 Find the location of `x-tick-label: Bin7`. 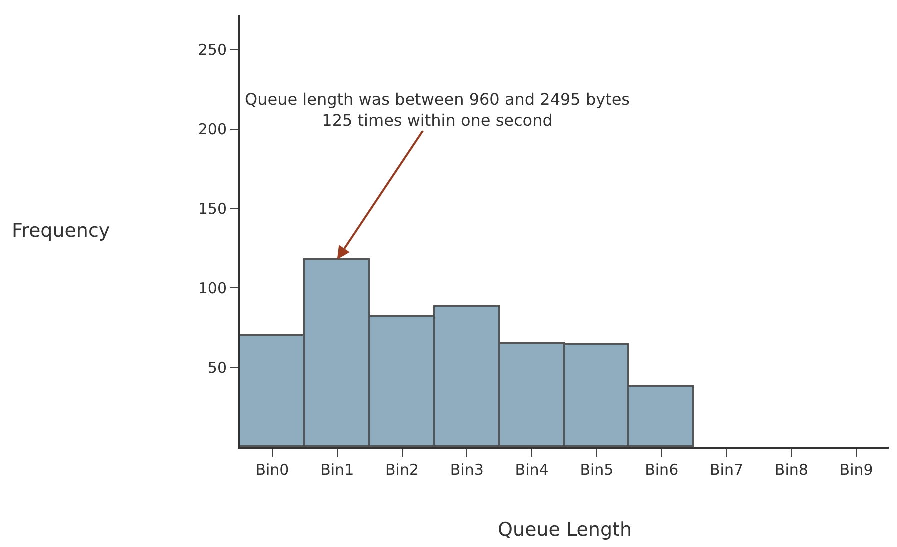

x-tick-label: Bin7 is located at coordinates (727, 470).